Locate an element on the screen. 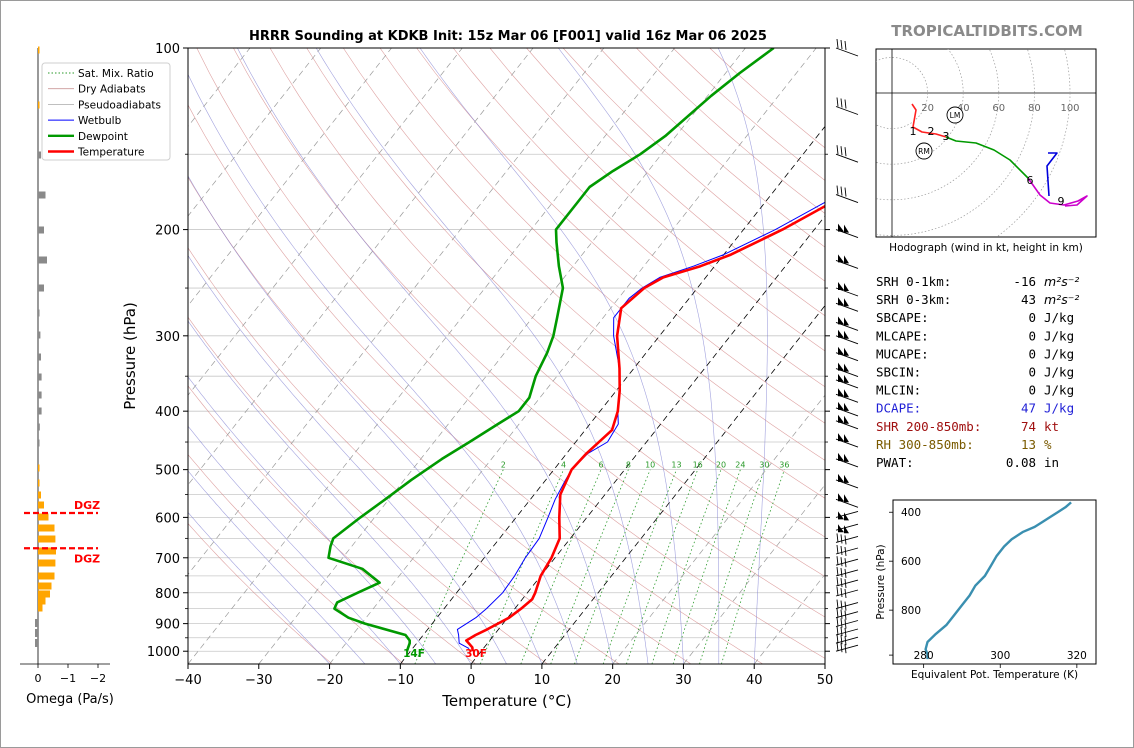 This screenshot has height=748, width=1134. hodograph-ring-label: 60 is located at coordinates (998, 108).